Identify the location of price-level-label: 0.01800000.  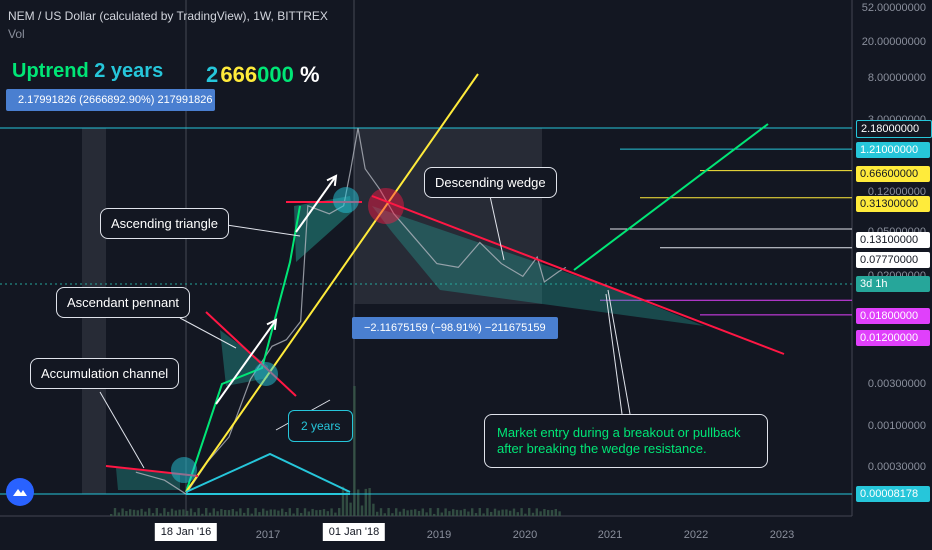
(893, 316).